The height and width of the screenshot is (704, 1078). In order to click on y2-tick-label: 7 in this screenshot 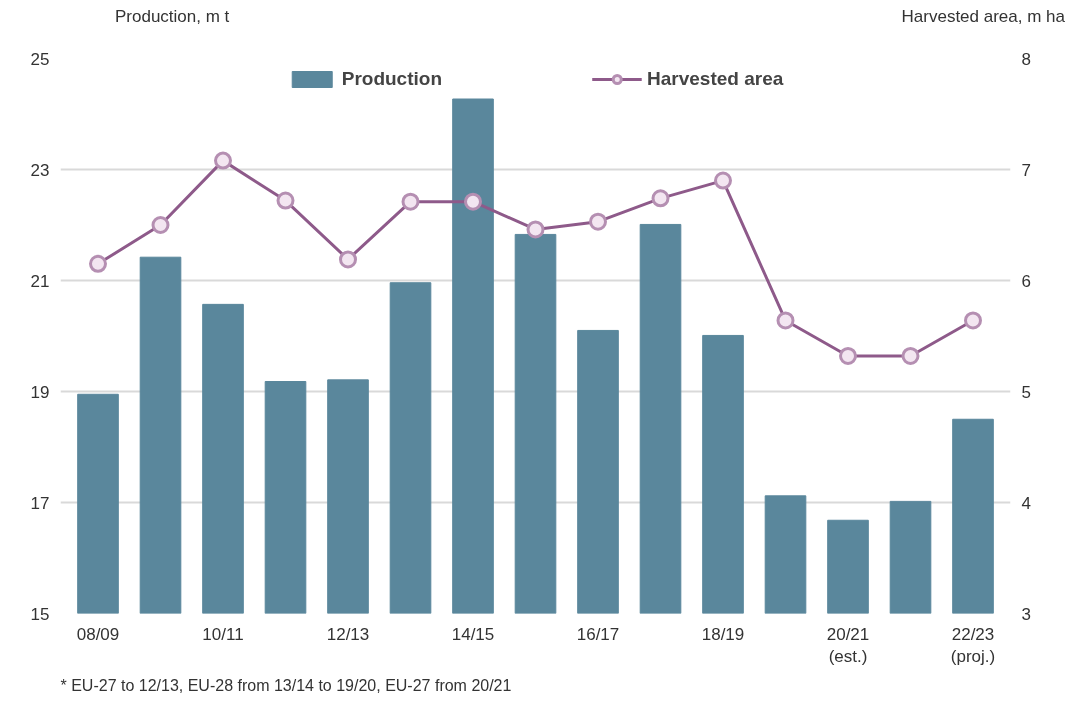, I will do `click(1026, 170)`.